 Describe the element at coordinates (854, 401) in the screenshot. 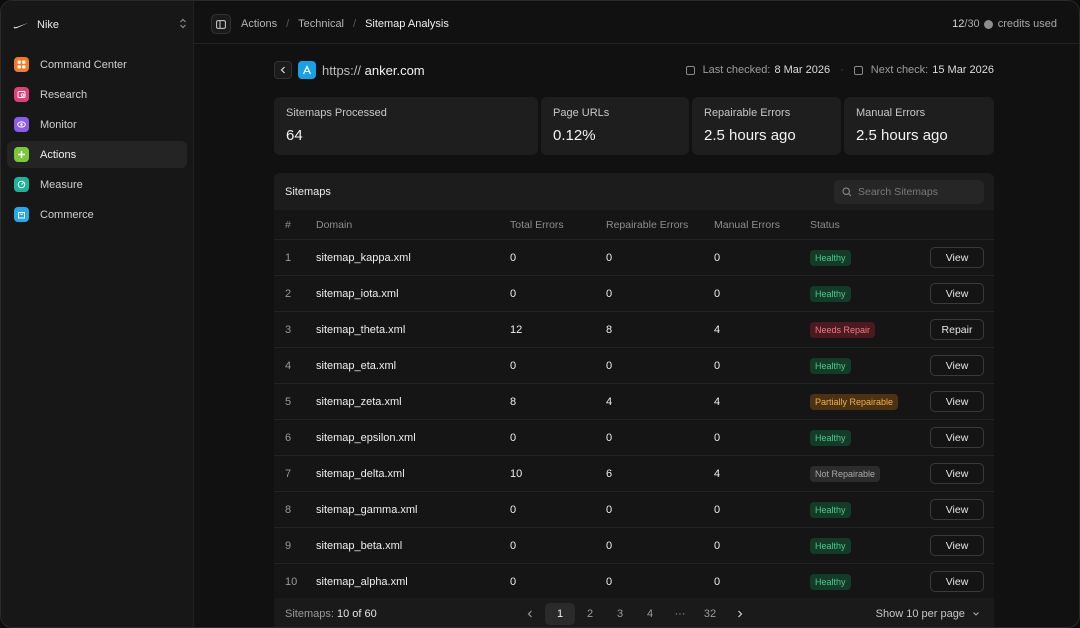

I see `status-badge: Partially Repairable` at that location.